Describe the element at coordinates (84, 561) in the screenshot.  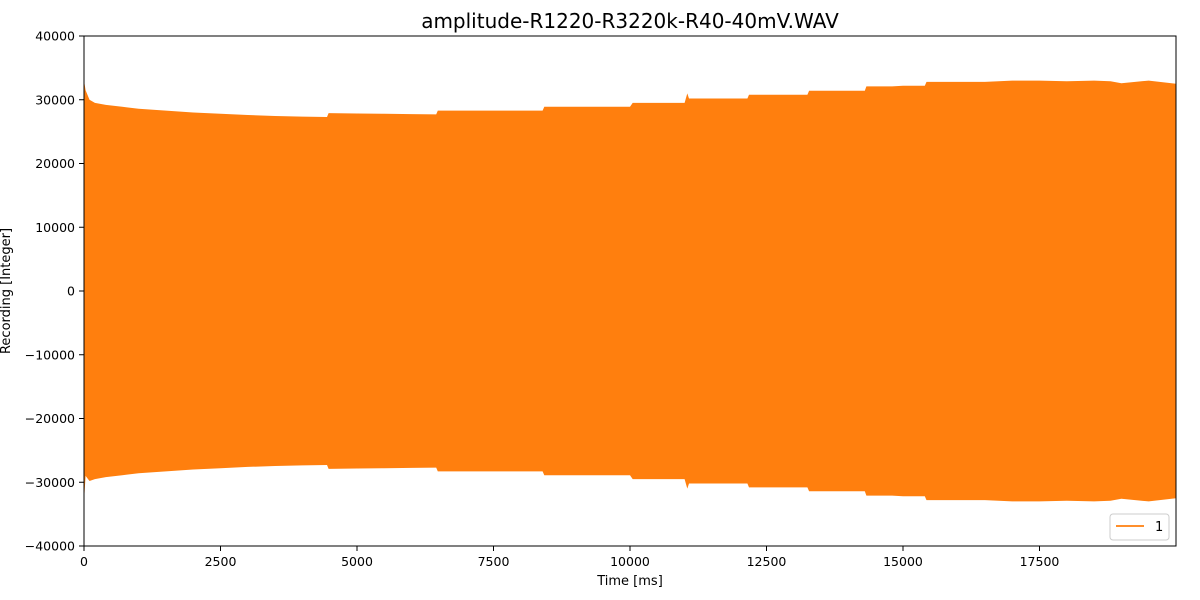
I see `x-tick-label: 0` at that location.